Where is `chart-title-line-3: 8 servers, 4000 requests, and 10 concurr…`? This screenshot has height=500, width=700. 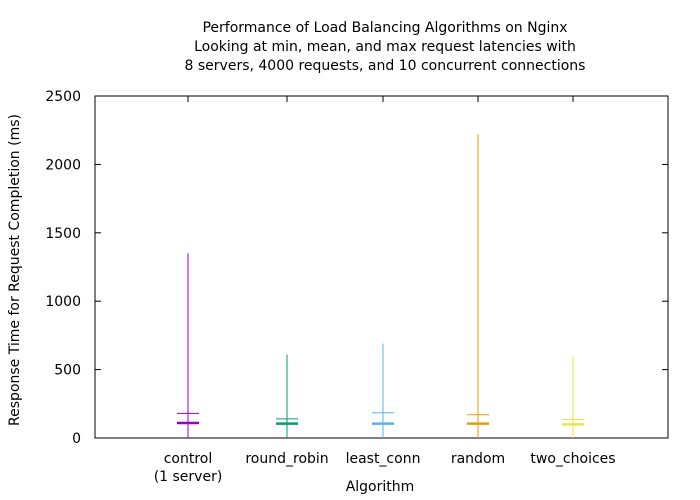
chart-title-line-3: 8 servers, 4000 requests, and 10 concurr… is located at coordinates (385, 66).